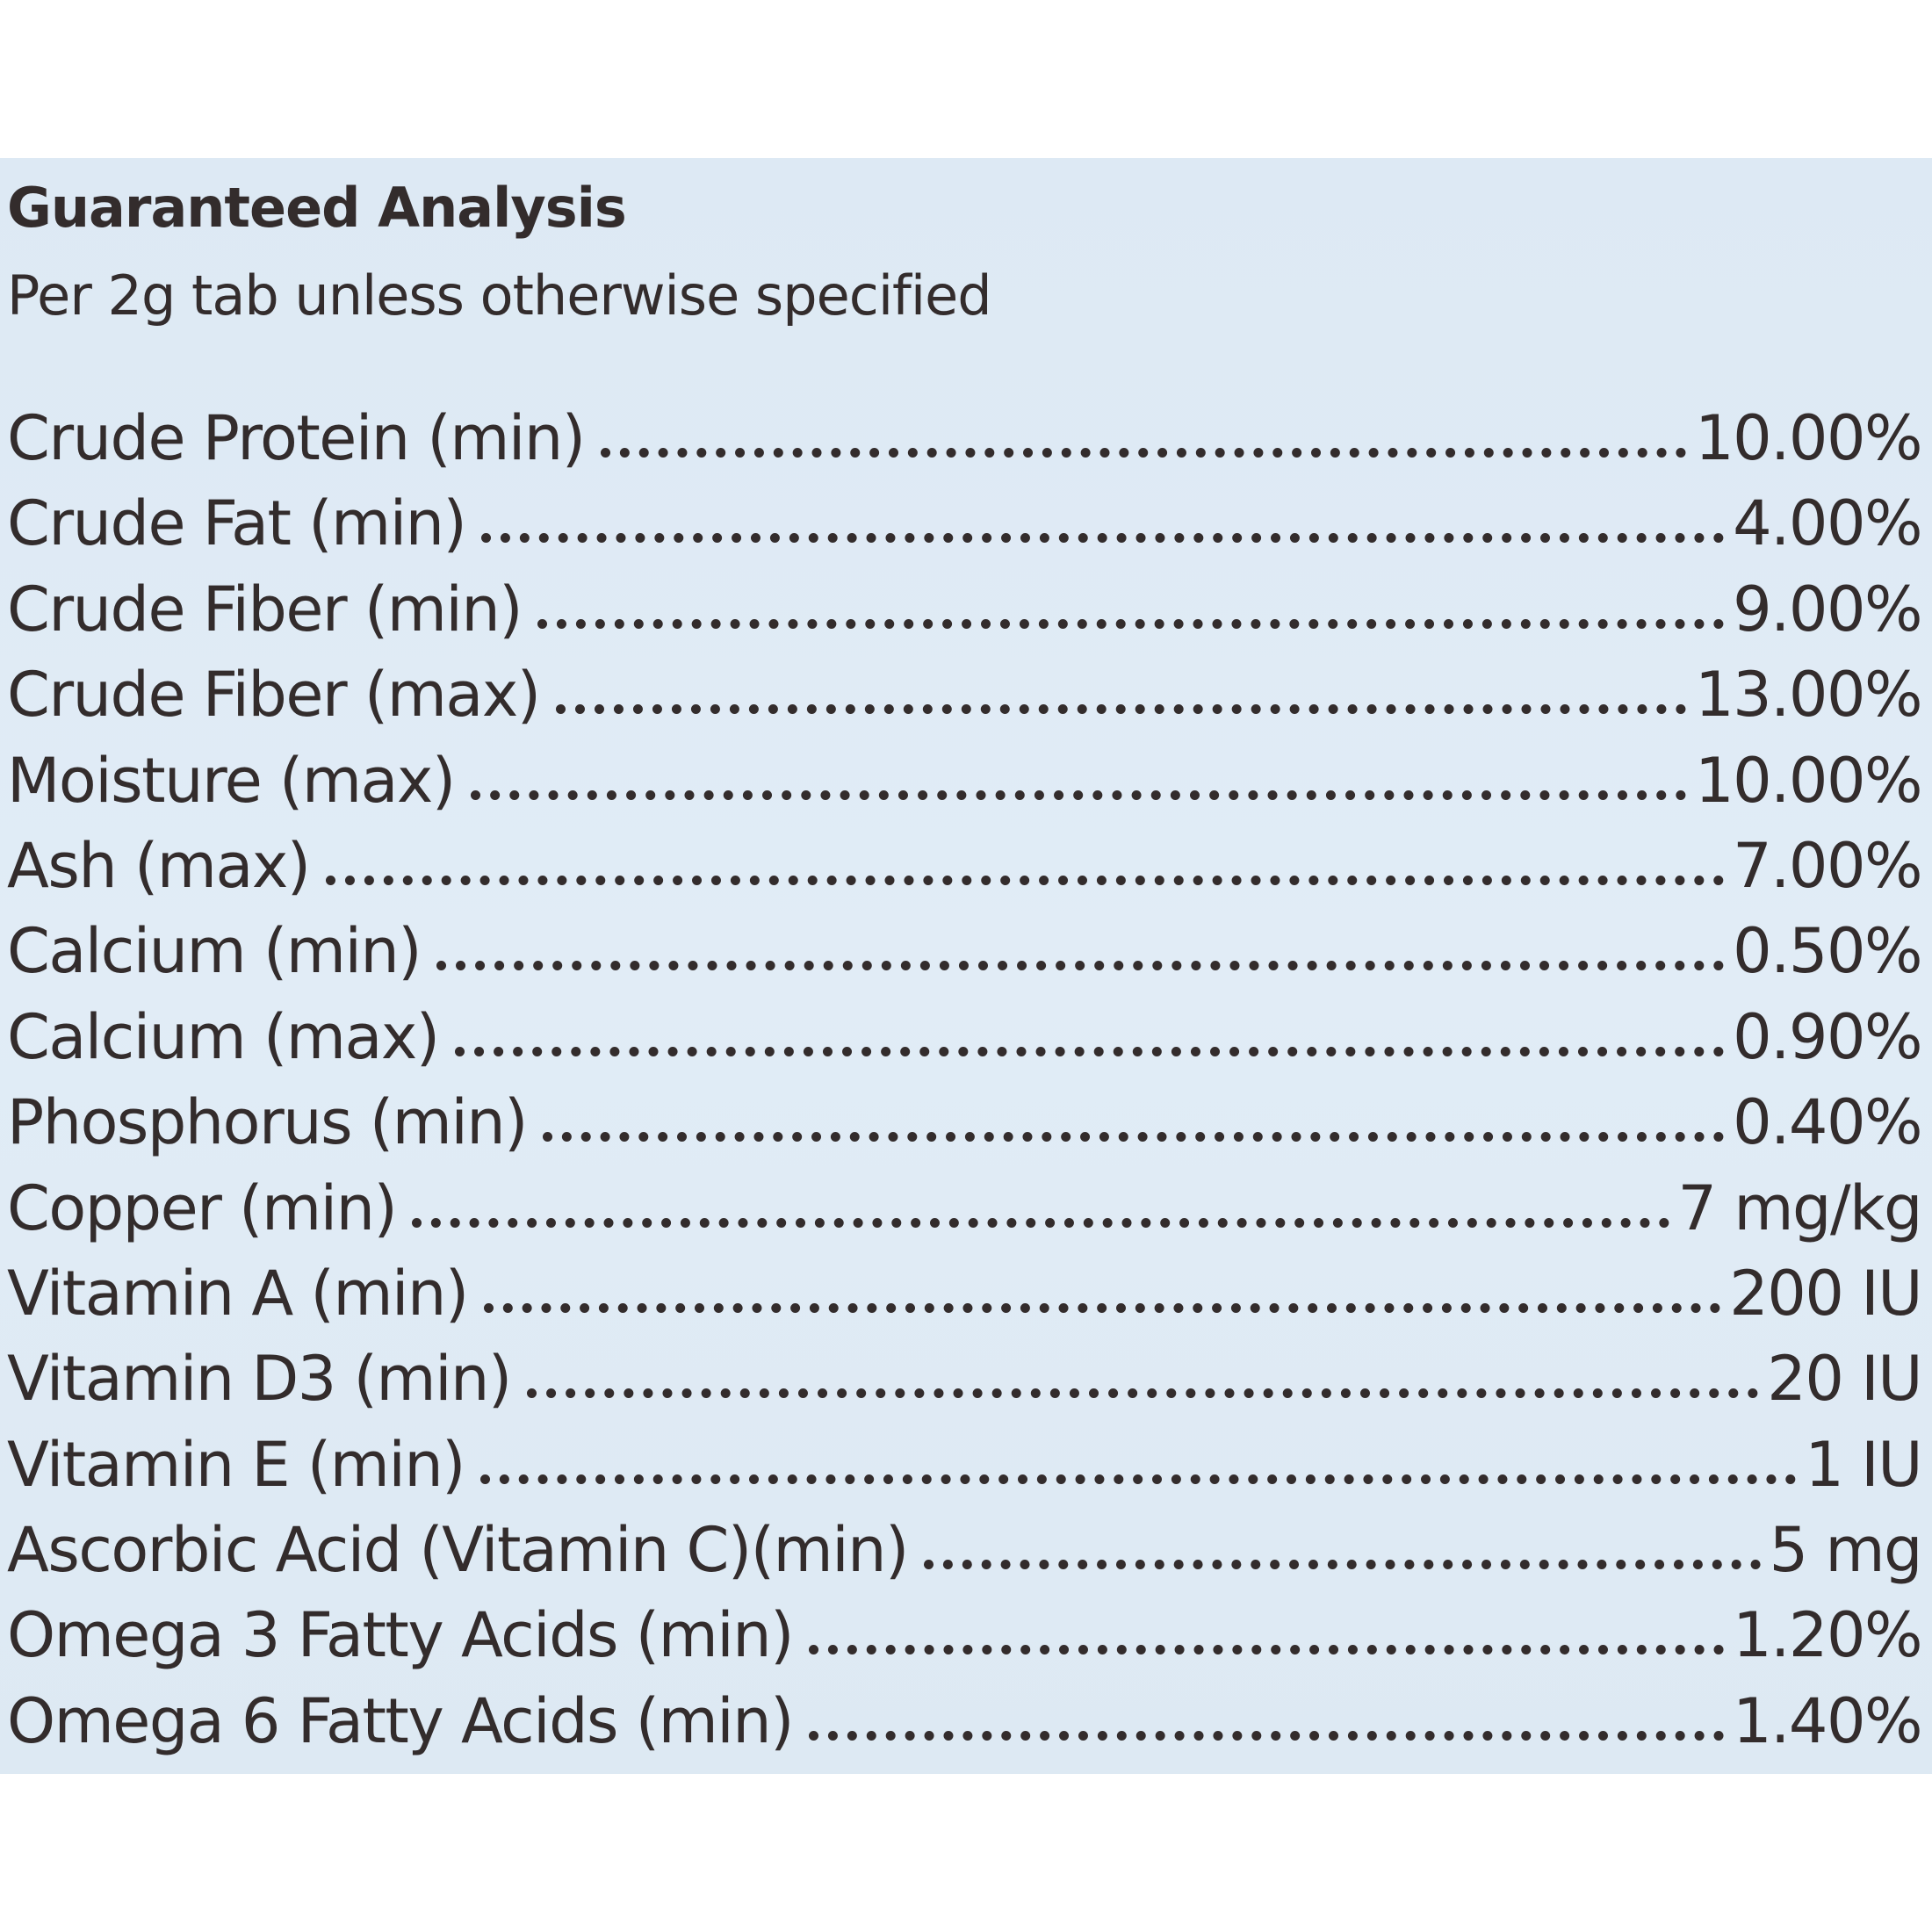 Image resolution: width=1932 pixels, height=1932 pixels. I want to click on analysis-row: Vitamin E (min) 1 IU, so click(965, 1471).